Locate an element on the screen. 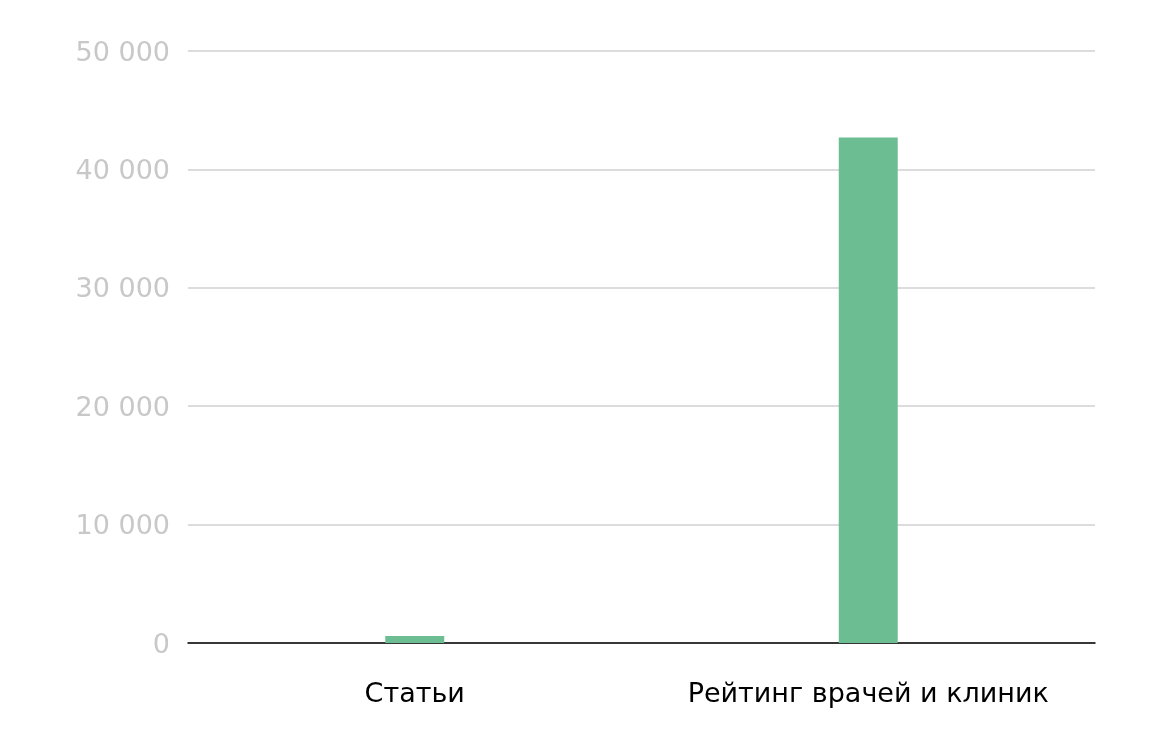 The image size is (1150, 729). x-tick-label: Статьи is located at coordinates (414, 692).